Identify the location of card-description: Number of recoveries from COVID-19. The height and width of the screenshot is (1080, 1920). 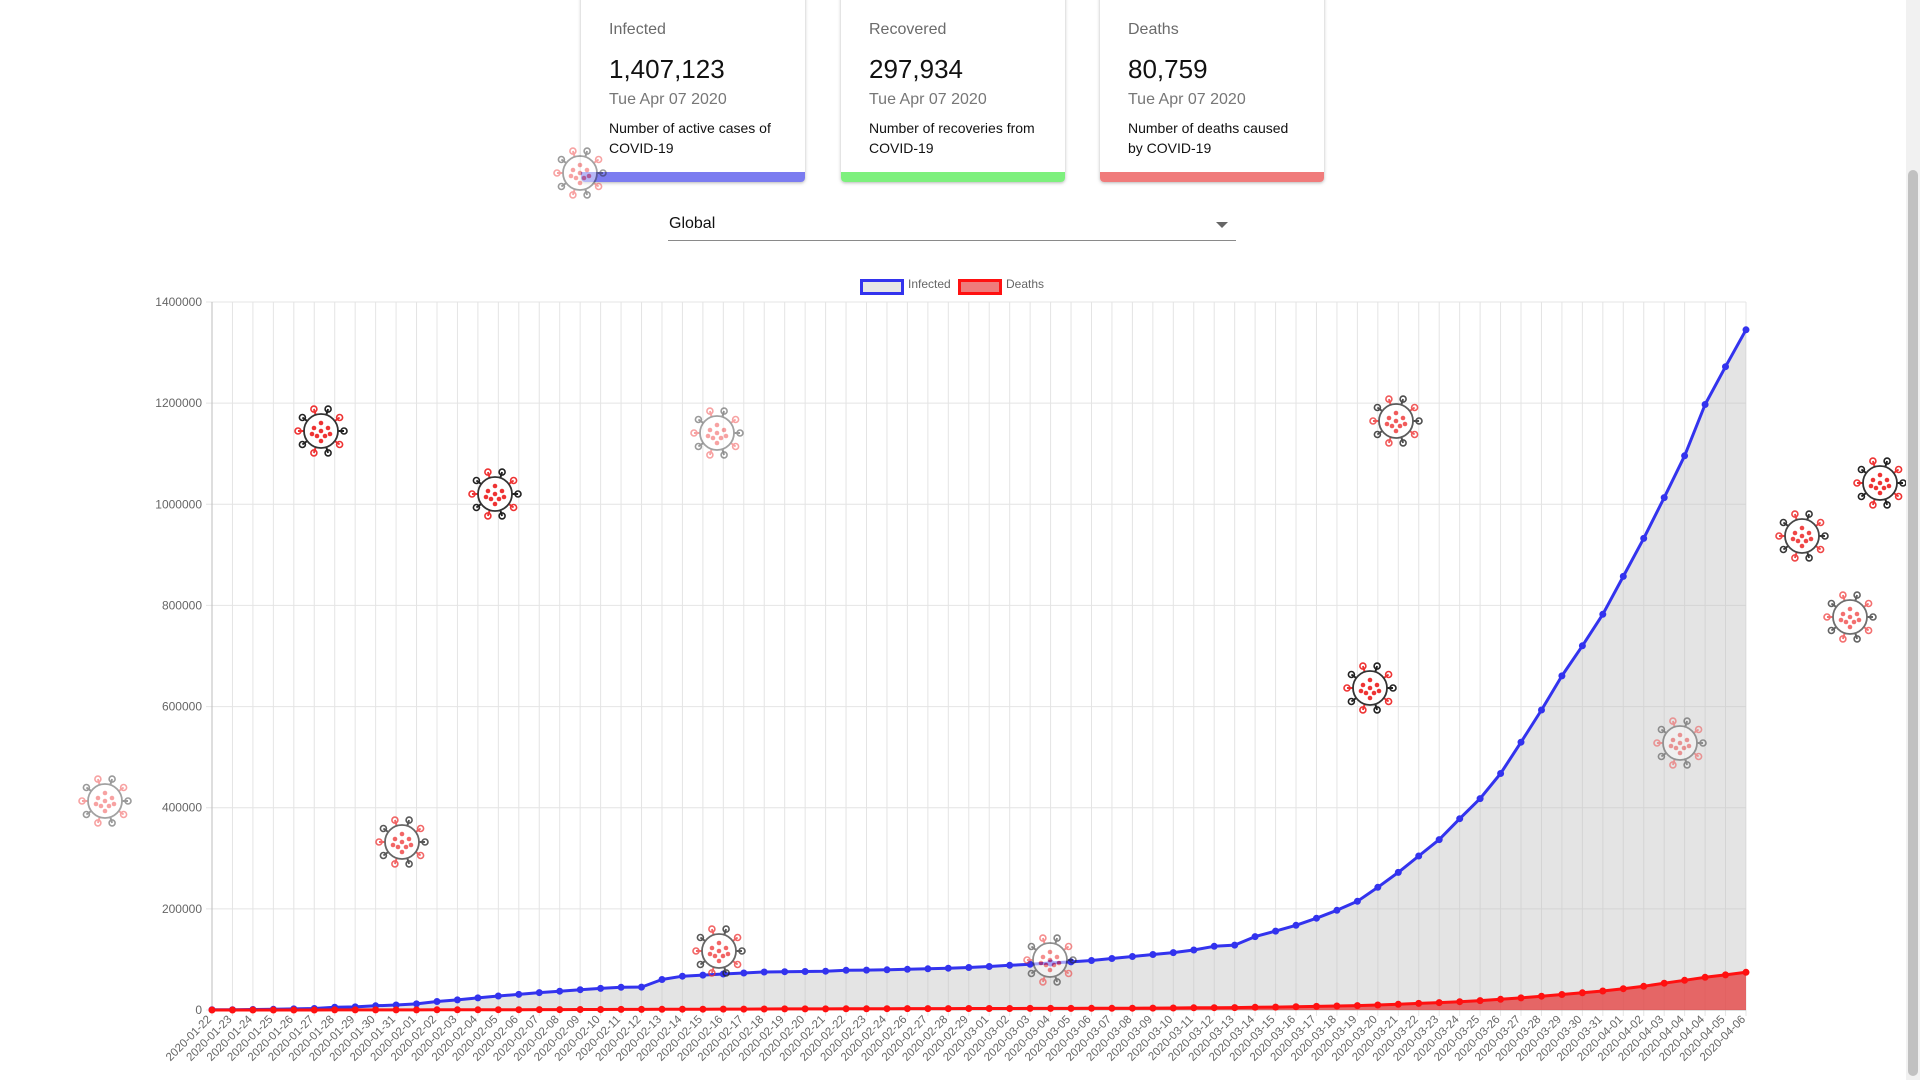
(952, 138).